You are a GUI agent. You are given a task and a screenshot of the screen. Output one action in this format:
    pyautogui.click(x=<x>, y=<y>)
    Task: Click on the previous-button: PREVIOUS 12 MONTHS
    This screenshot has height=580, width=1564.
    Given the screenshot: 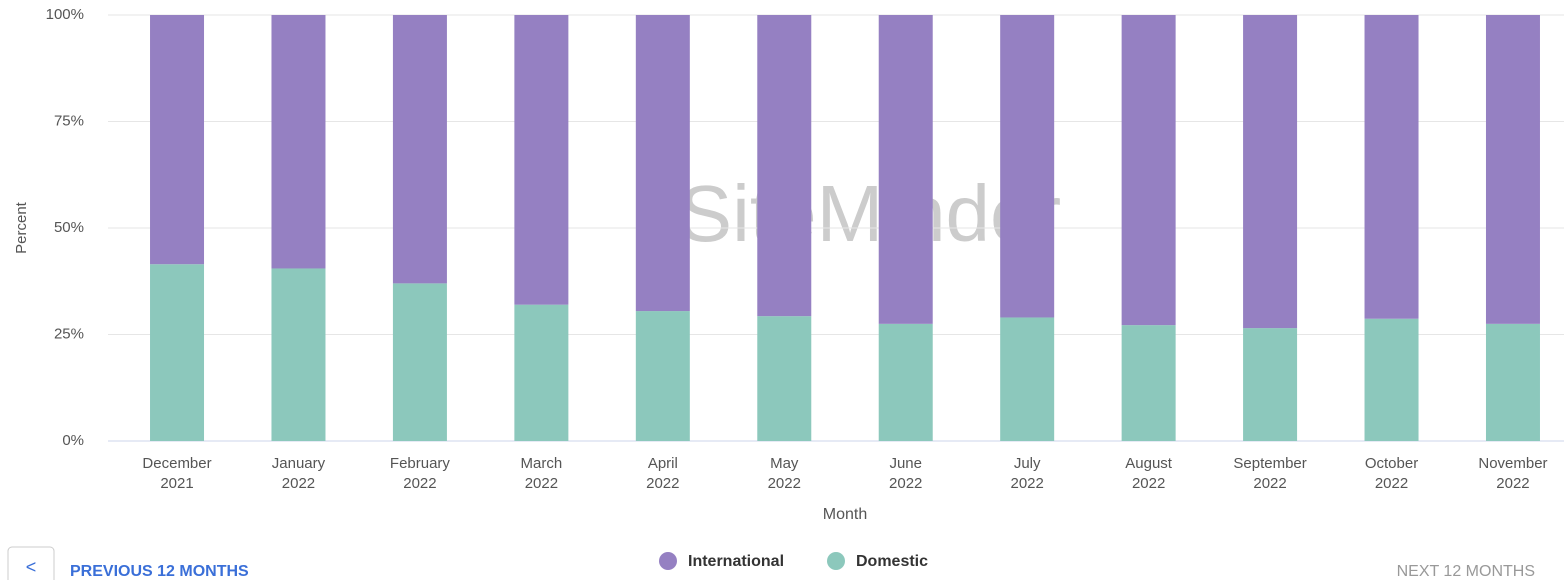 What is the action you would take?
    pyautogui.click(x=159, y=571)
    